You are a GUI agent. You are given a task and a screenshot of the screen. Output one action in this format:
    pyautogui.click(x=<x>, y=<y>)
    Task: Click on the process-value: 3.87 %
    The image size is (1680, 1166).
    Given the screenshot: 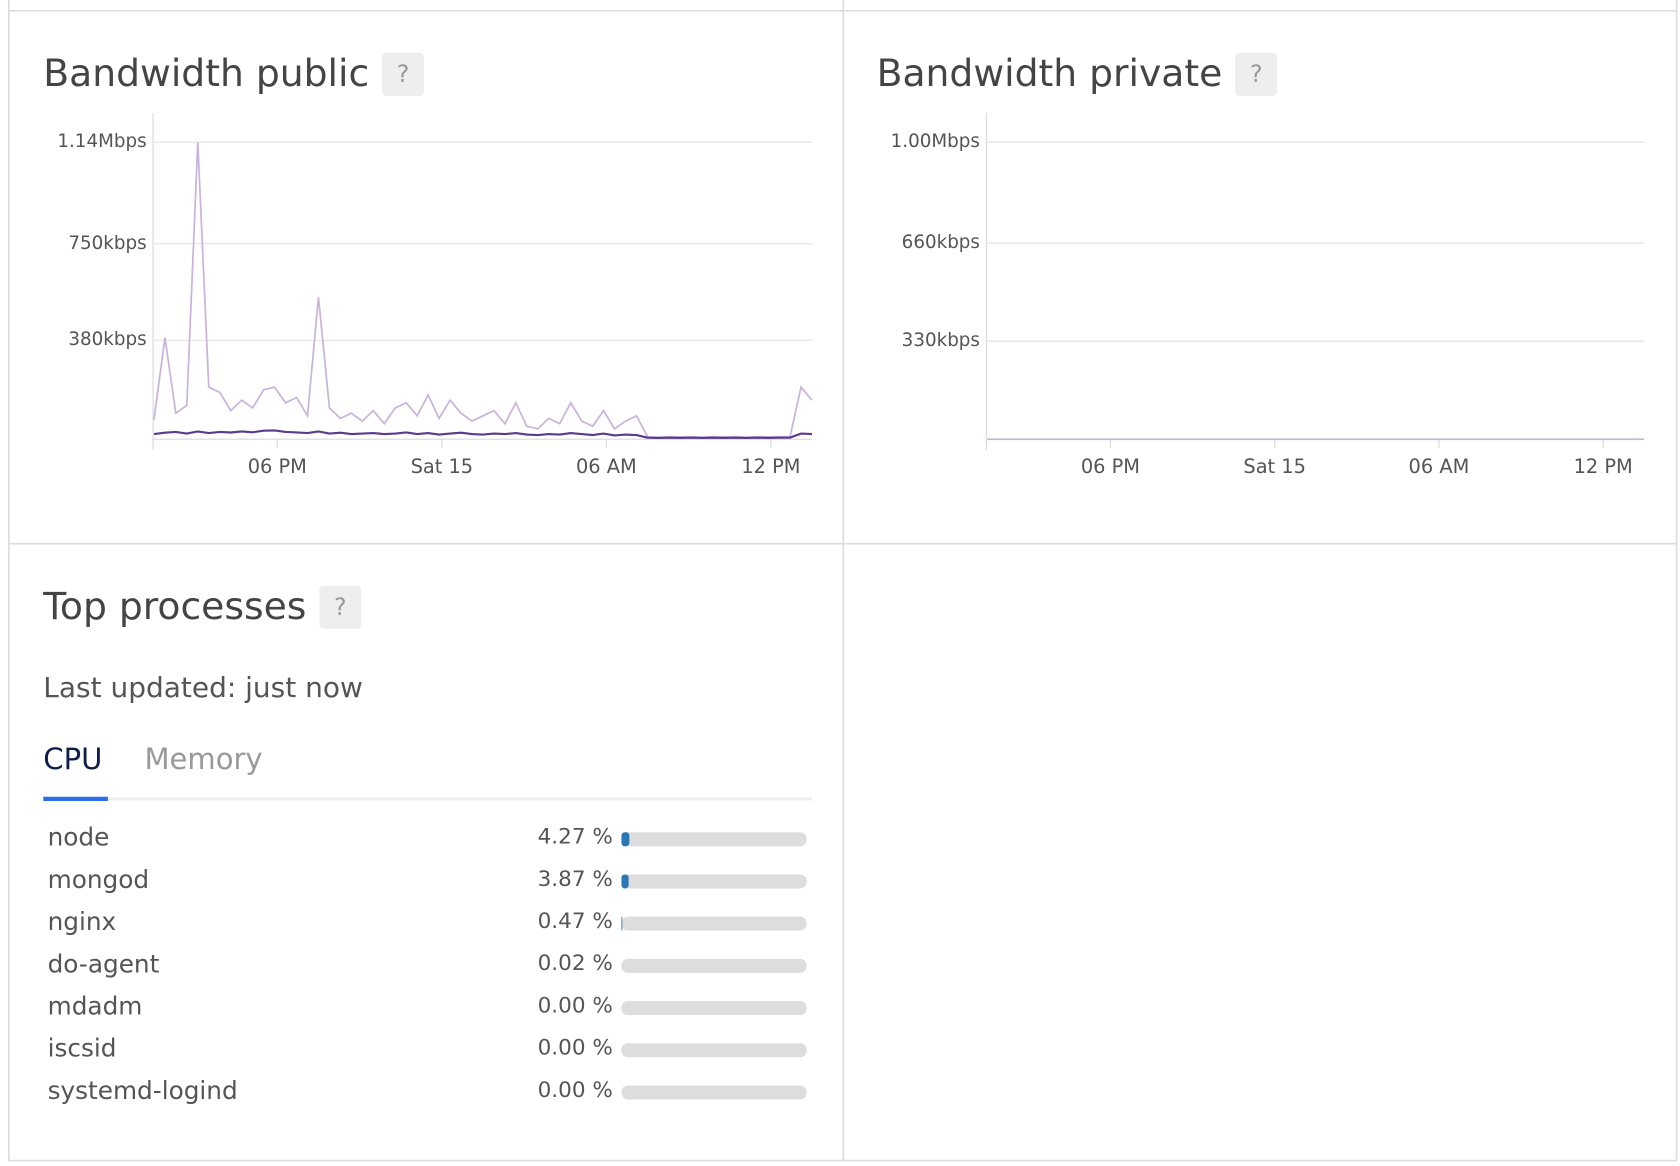 What is the action you would take?
    pyautogui.click(x=575, y=879)
    